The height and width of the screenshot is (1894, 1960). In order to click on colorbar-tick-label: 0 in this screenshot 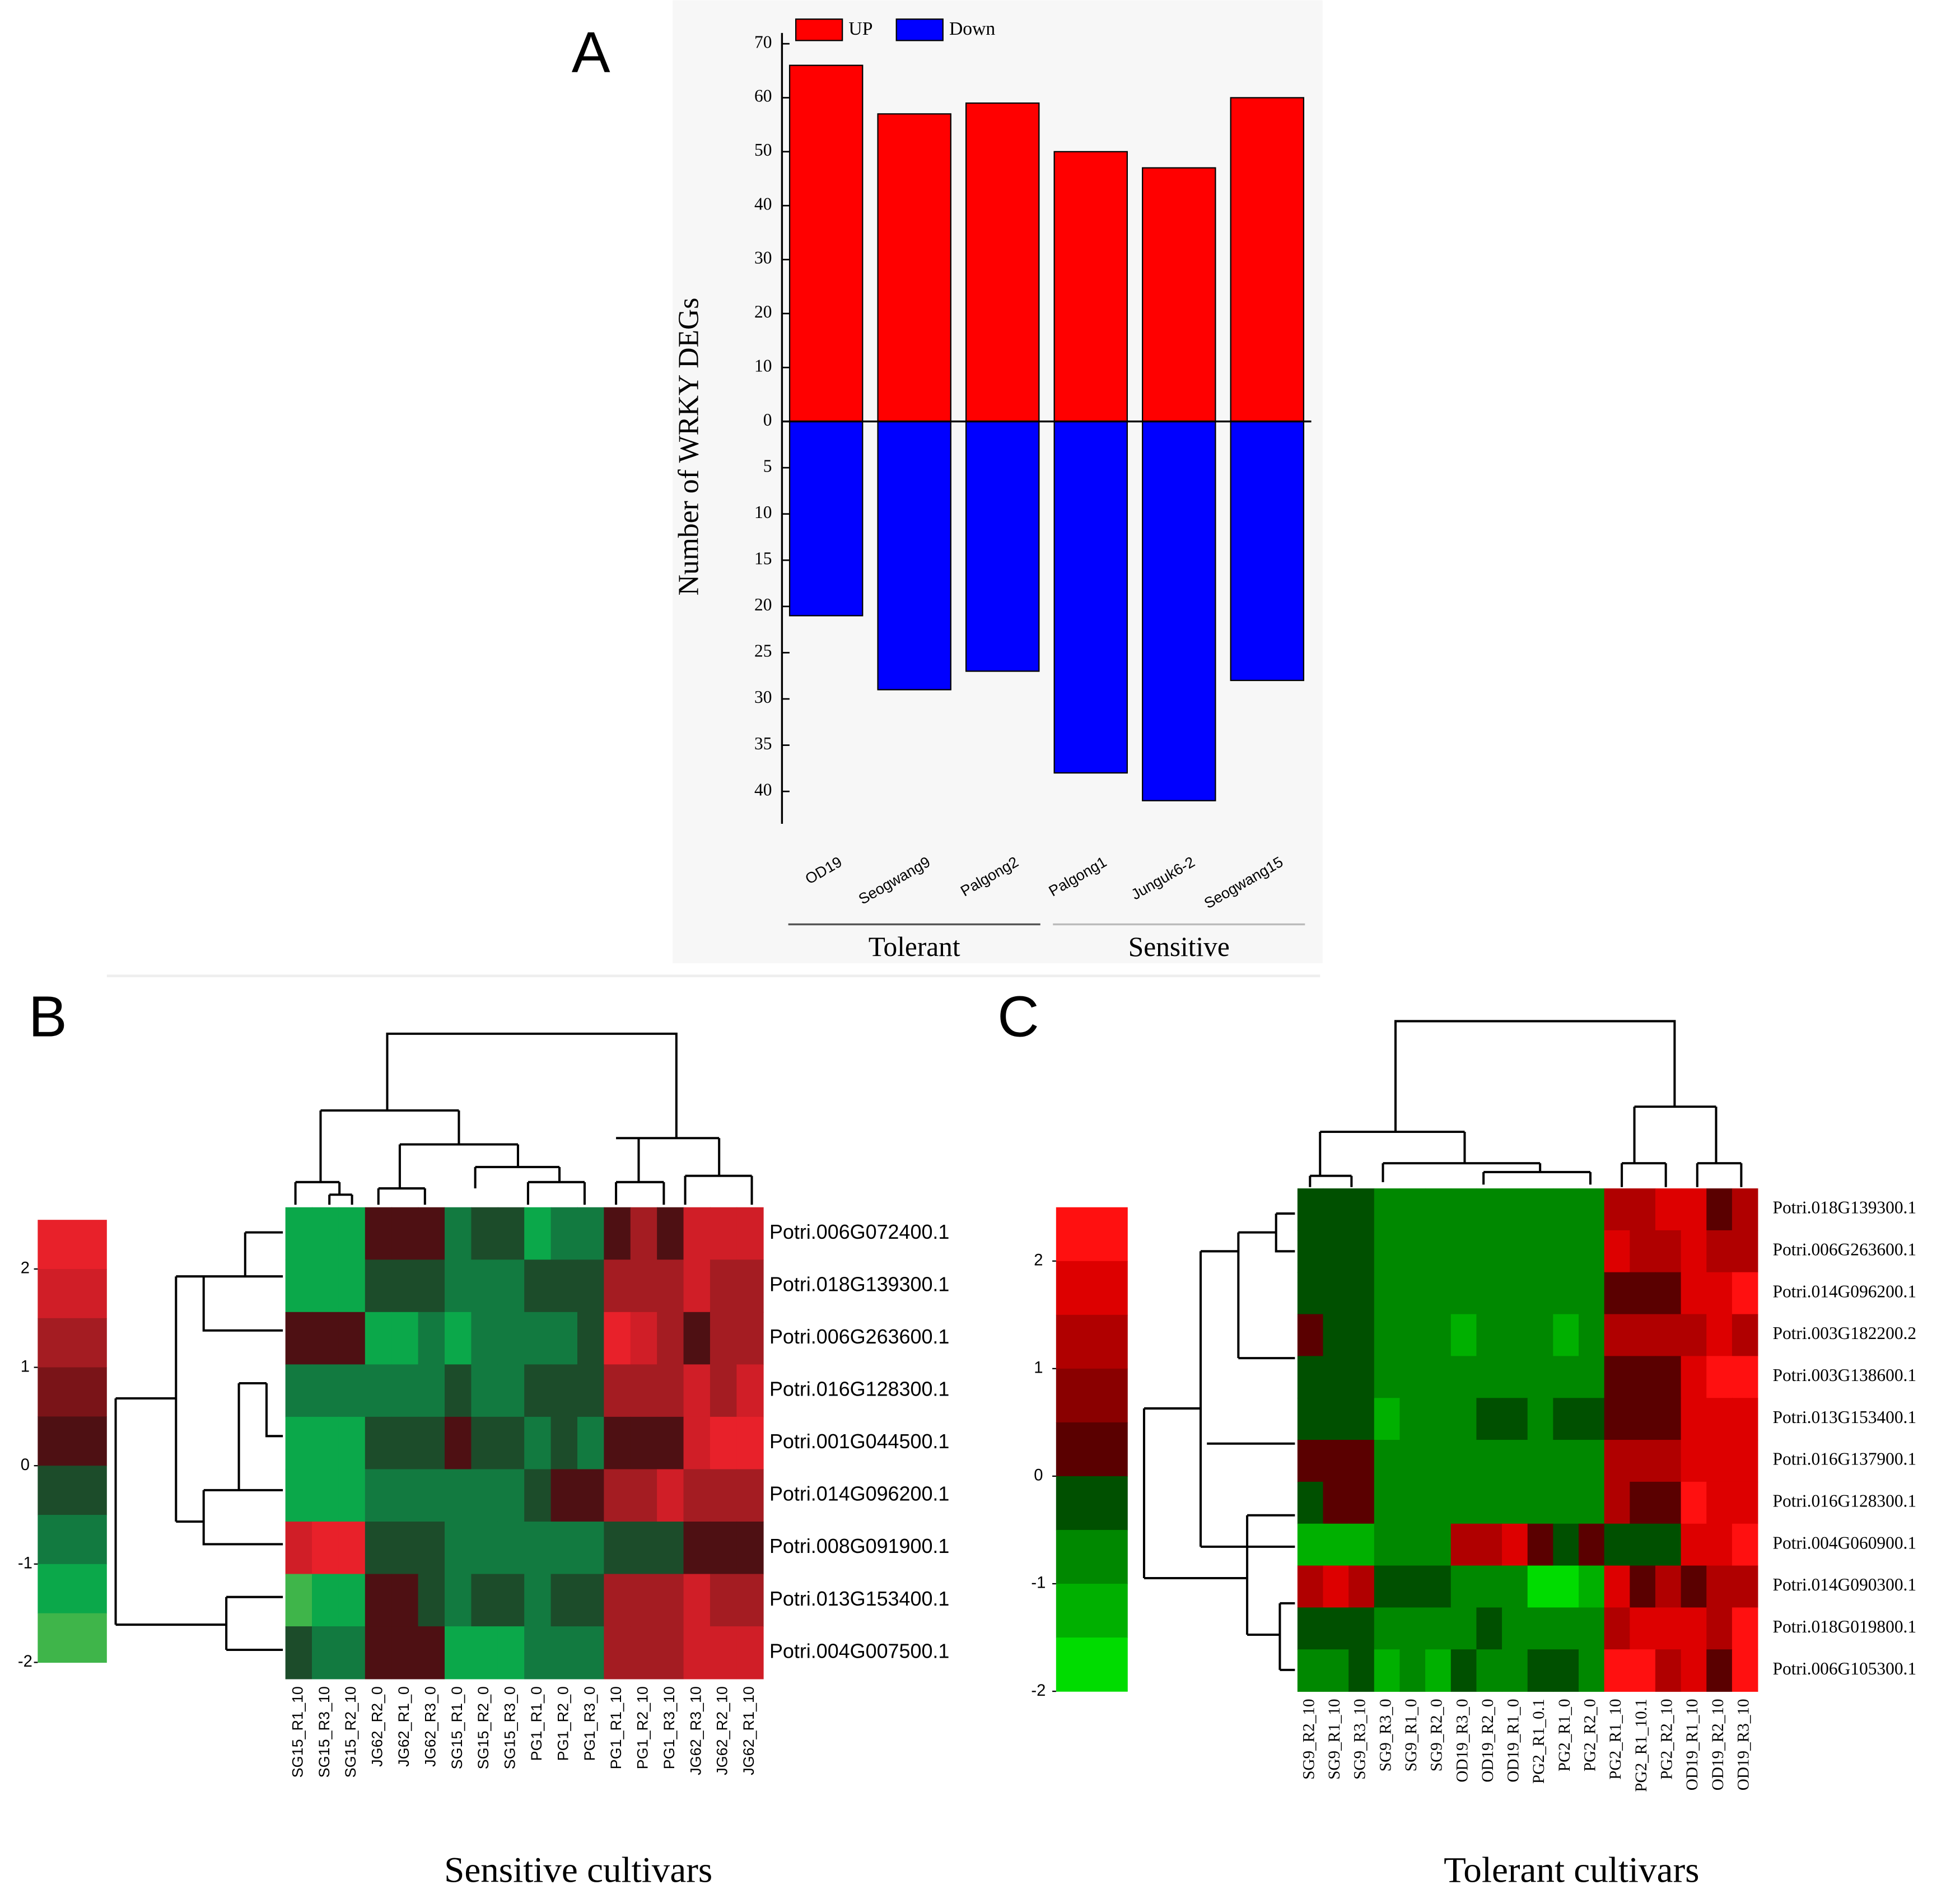, I will do `click(1039, 1476)`.